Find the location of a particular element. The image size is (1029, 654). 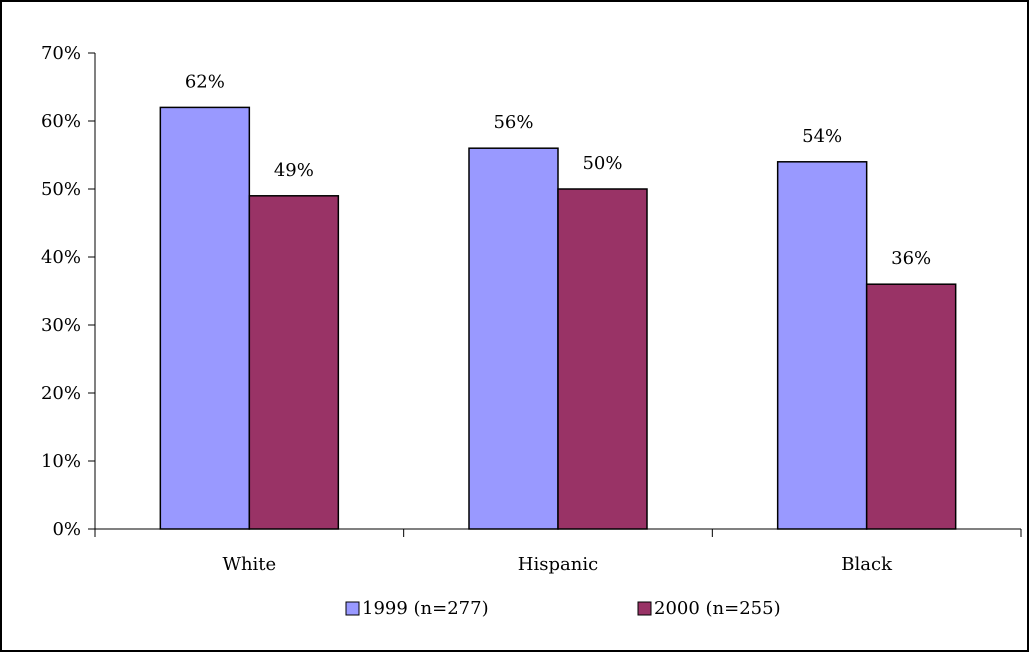

data-label: 49% is located at coordinates (294, 170).